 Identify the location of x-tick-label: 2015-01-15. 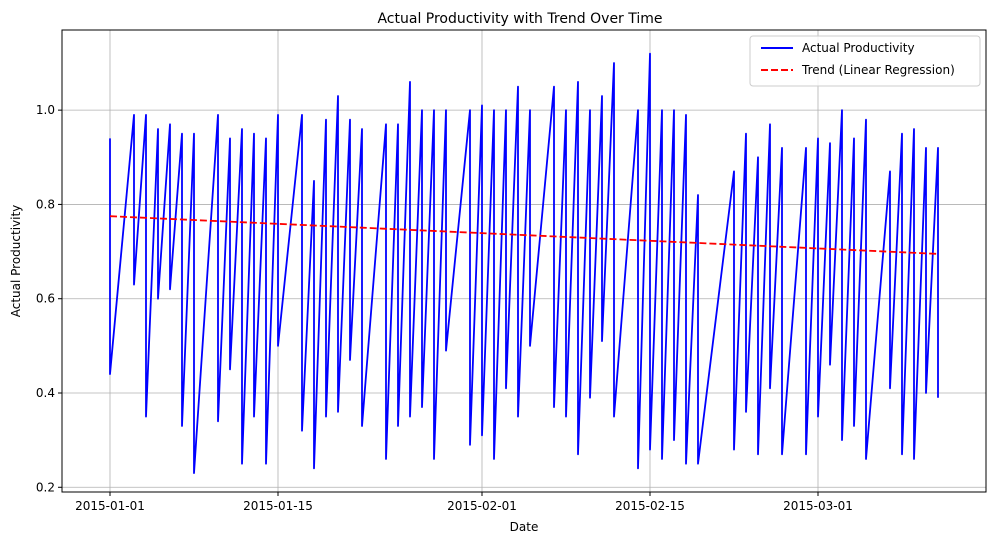
(278, 506).